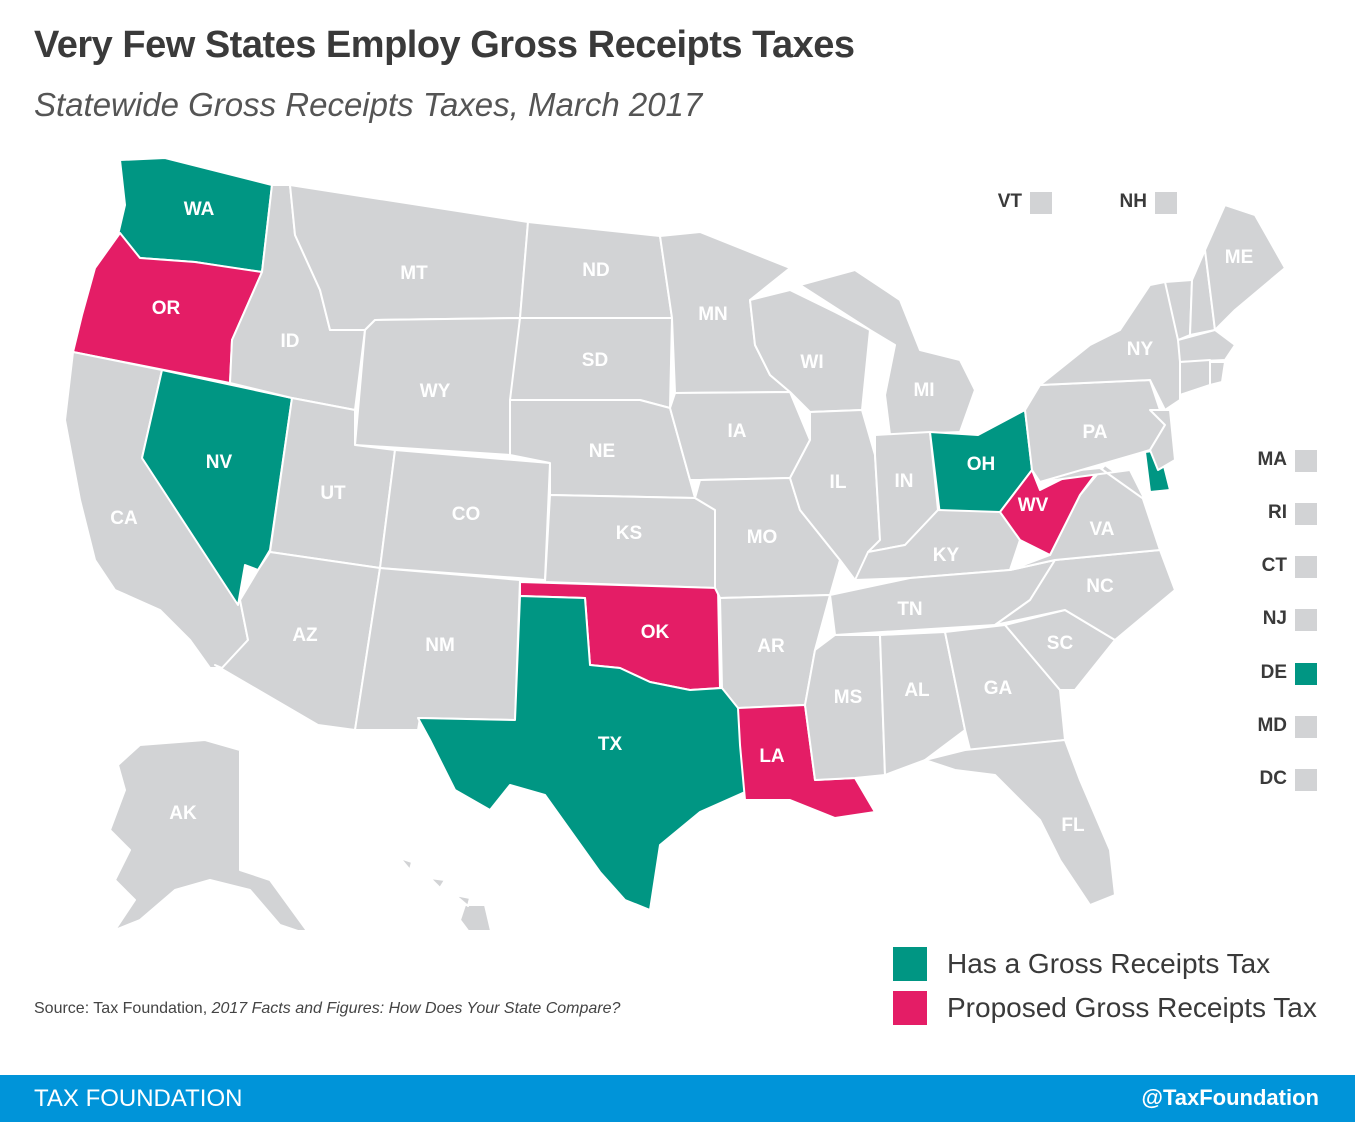 Image resolution: width=1355 pixels, height=1122 pixels. Describe the element at coordinates (1085, 595) in the screenshot. I see `state-NC` at that location.